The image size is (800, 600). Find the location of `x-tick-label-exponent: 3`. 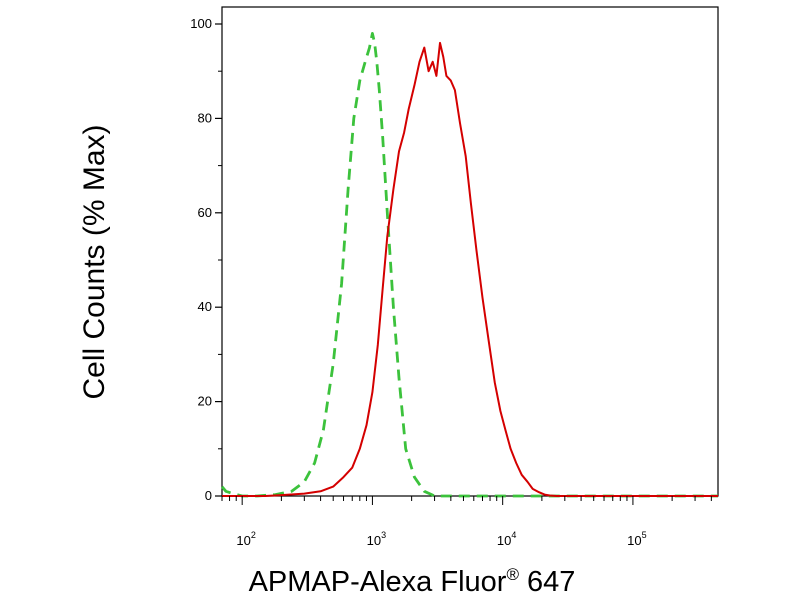

x-tick-label-exponent: 3 is located at coordinates (383, 535).